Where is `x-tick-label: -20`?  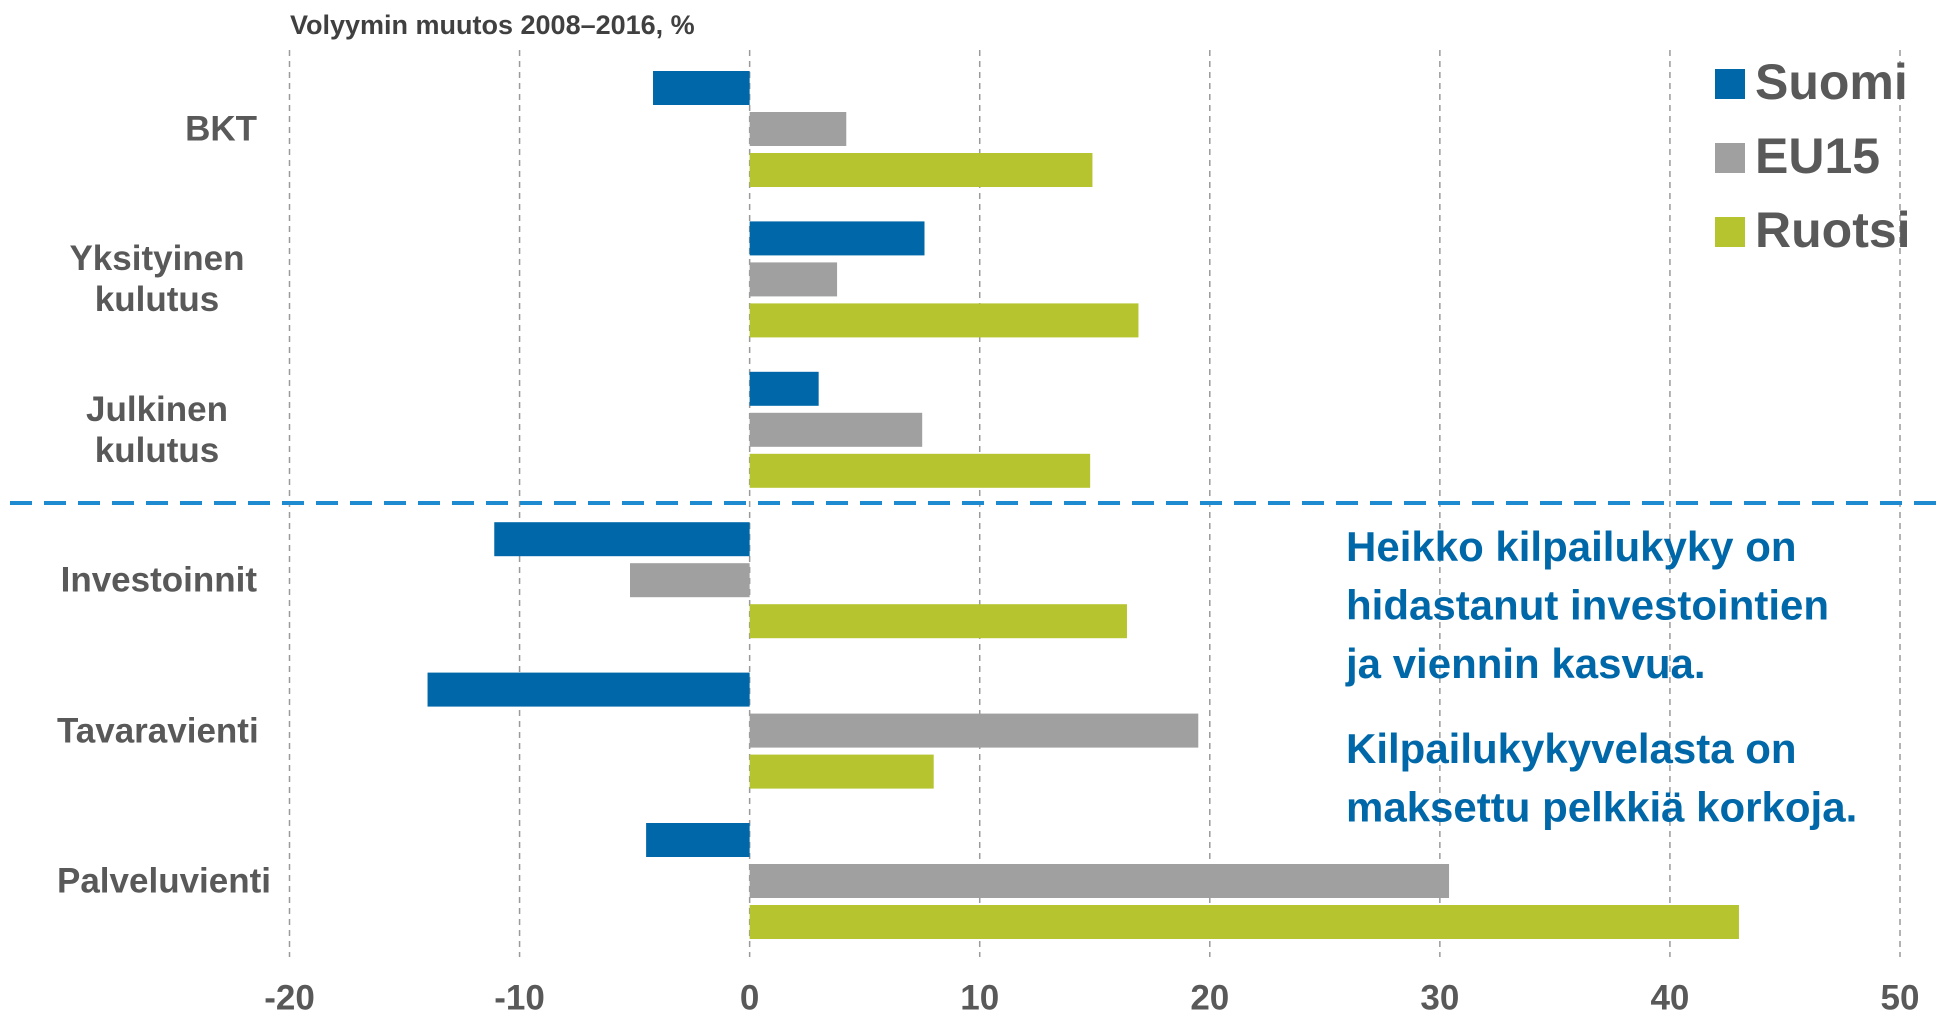 x-tick-label: -20 is located at coordinates (289, 997).